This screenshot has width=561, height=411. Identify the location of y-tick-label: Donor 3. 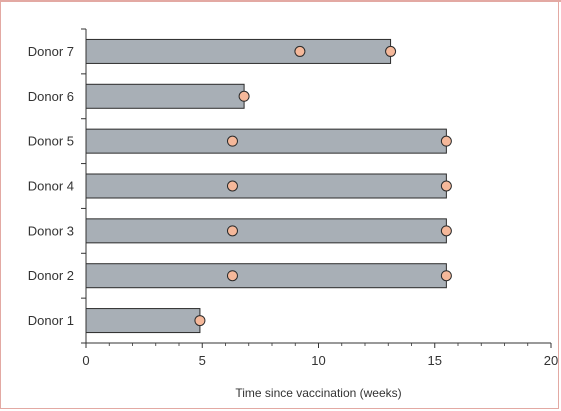
(51, 230).